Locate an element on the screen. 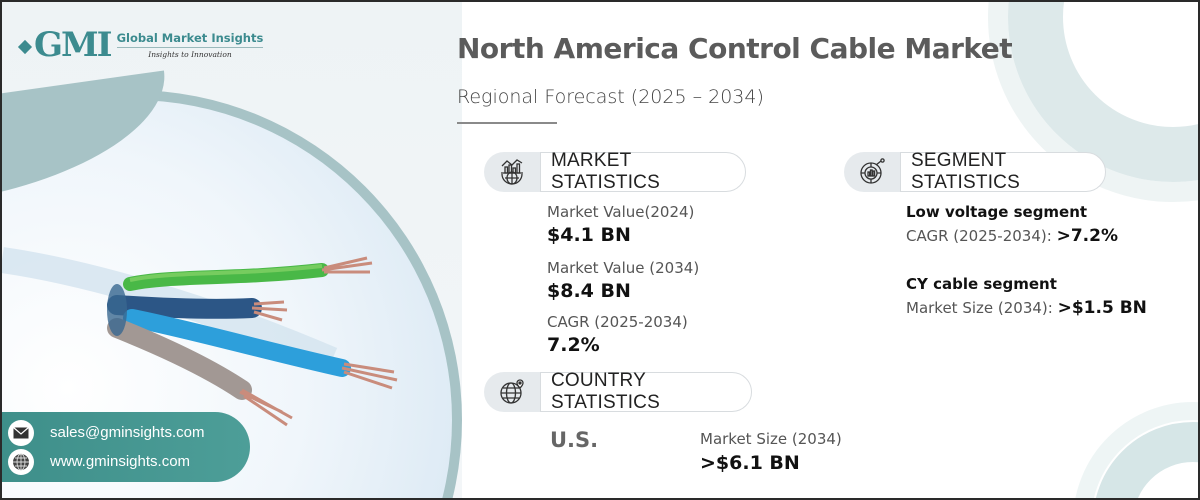 This screenshot has height=500, width=1200. segment-statistics-title: SEGMENT STATISTICS is located at coordinates (1003, 171).